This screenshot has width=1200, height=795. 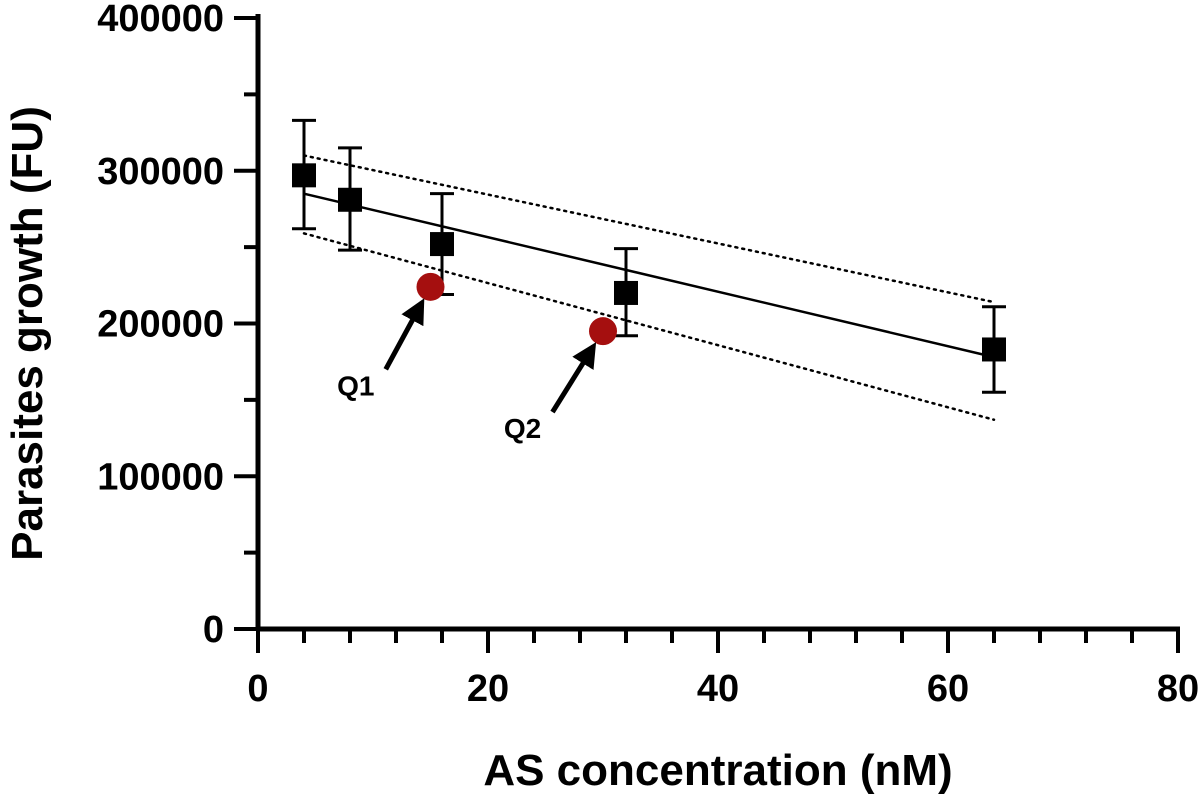 What do you see at coordinates (213, 630) in the screenshot?
I see `y-tick-label: 0` at bounding box center [213, 630].